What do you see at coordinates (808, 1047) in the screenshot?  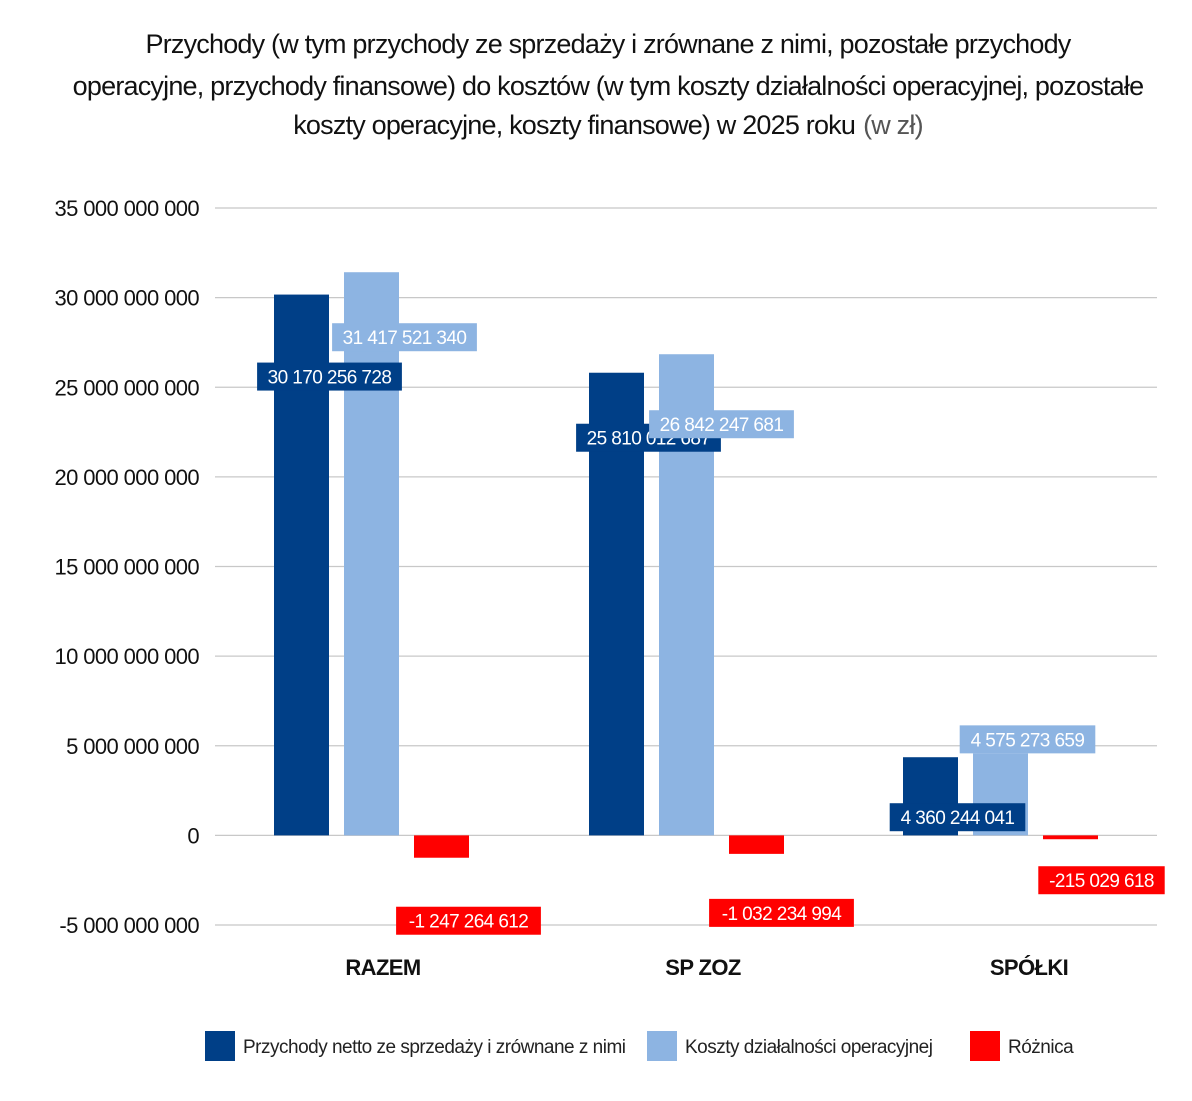 I see `legend-label: Koszty działalności operacyjnej` at bounding box center [808, 1047].